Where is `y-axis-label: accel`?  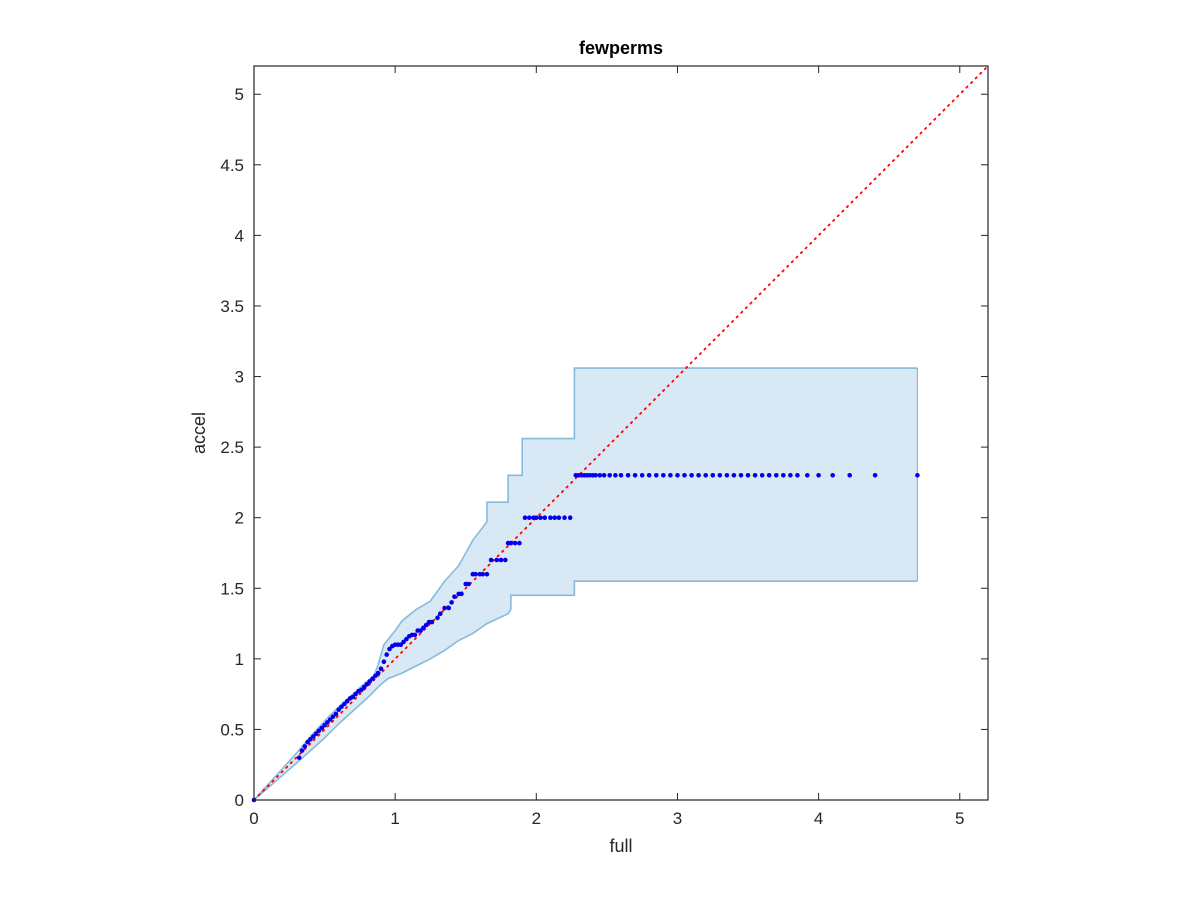 y-axis-label: accel is located at coordinates (199, 433).